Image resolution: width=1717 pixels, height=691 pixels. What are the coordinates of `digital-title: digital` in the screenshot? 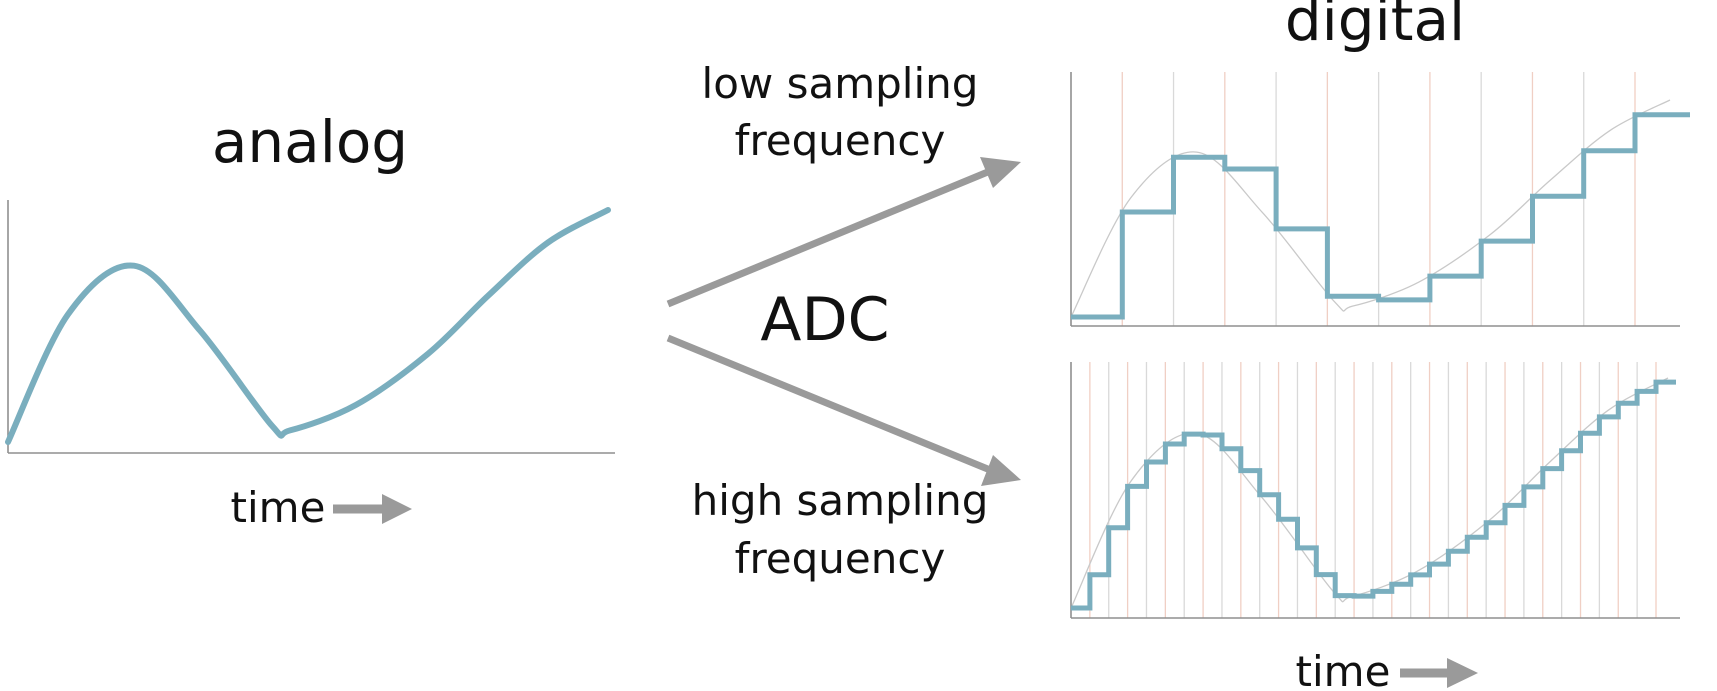 It's located at (1375, 27).